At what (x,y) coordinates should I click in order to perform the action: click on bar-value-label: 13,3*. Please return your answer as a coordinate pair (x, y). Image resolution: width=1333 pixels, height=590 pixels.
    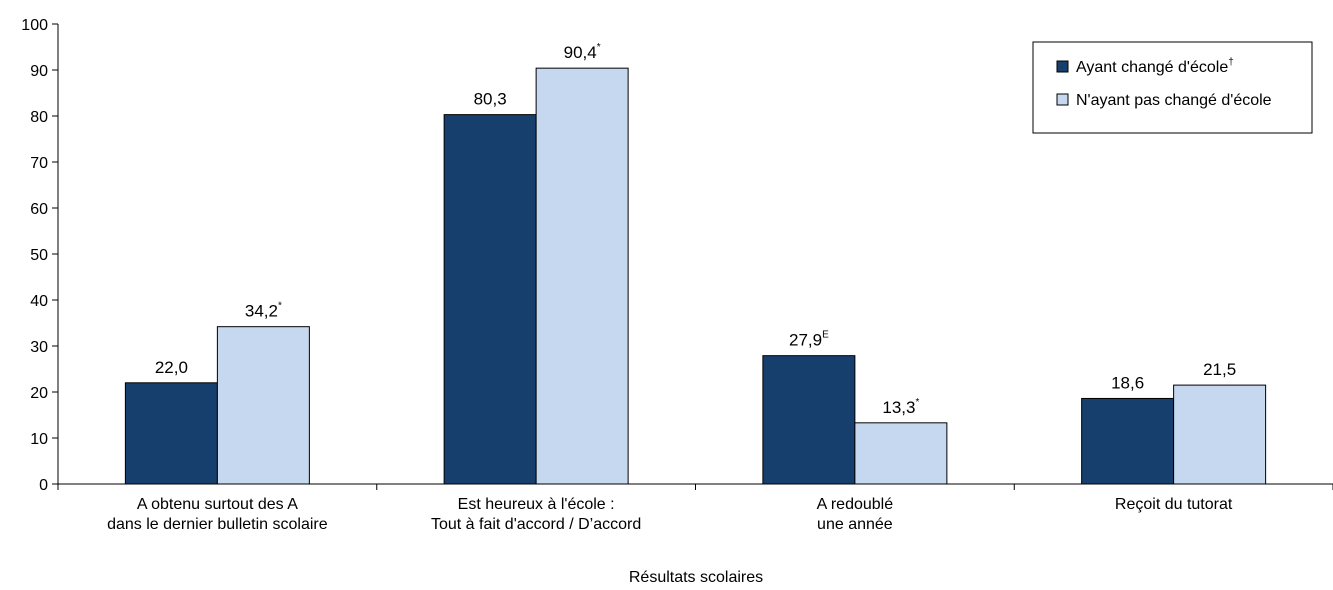
    Looking at the image, I should click on (900, 407).